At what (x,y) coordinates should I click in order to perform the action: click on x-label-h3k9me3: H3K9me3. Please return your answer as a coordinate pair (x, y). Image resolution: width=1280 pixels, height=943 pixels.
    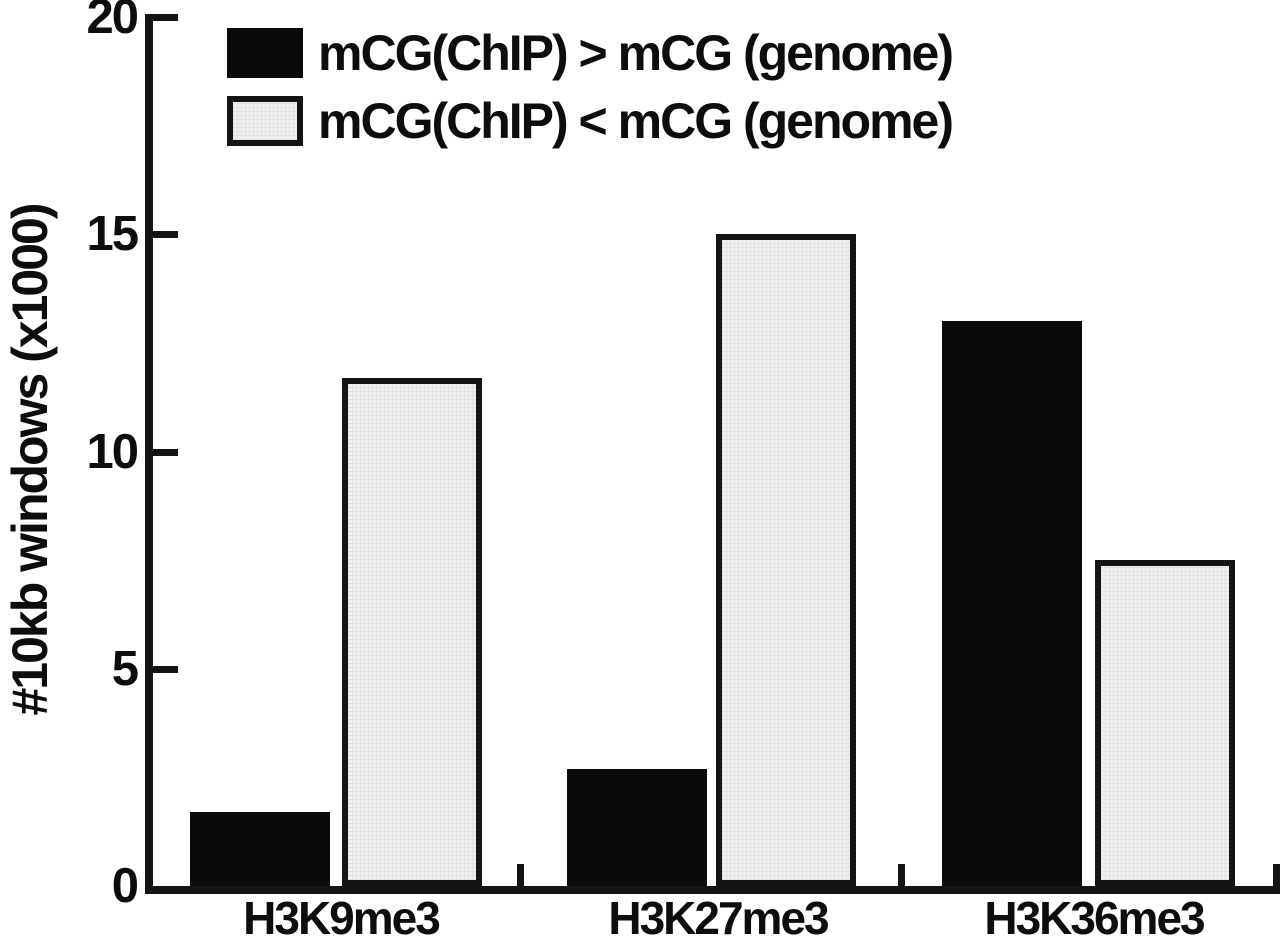
    Looking at the image, I should click on (342, 917).